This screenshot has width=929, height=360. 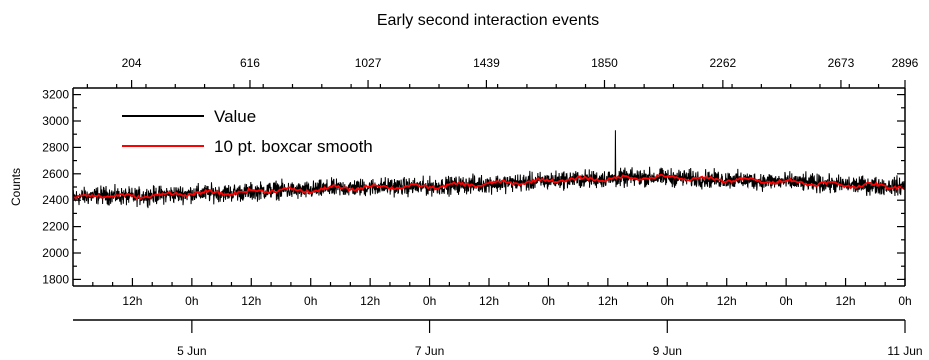 I want to click on legend: Value 10 pt. boxcar smooth, so click(x=247, y=131).